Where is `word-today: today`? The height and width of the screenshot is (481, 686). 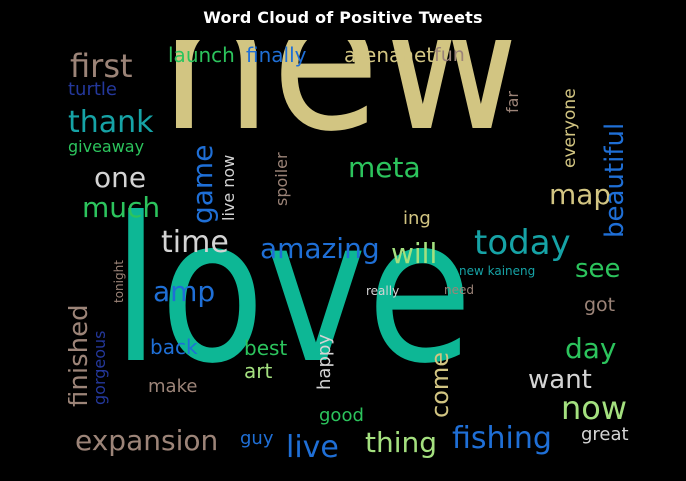 word-today: today is located at coordinates (522, 243).